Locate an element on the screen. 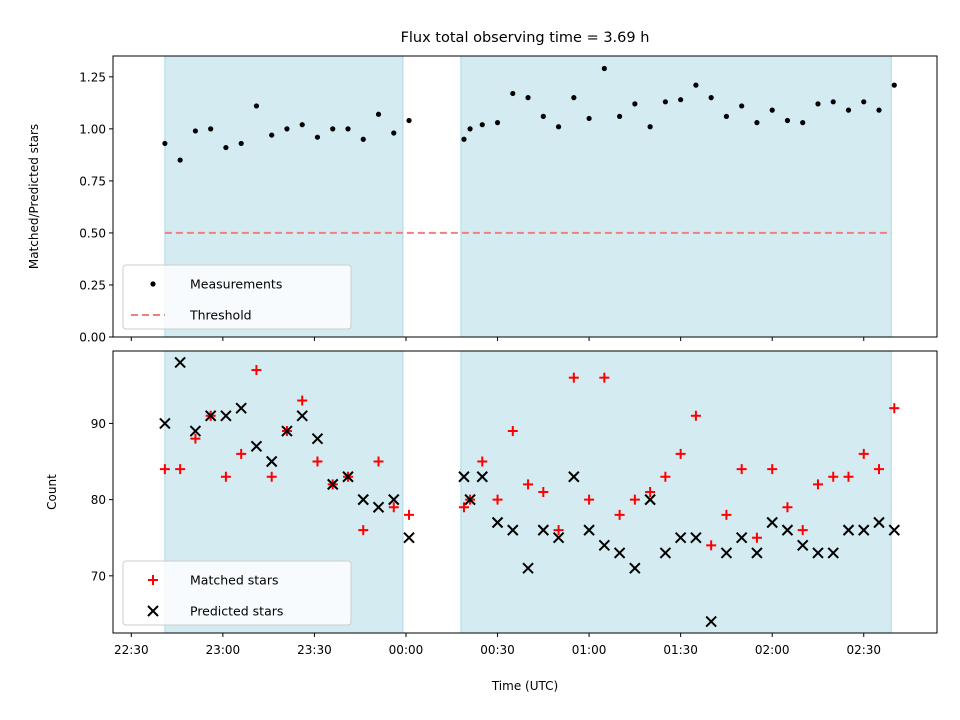 This screenshot has height=720, width=960. top-y-tick-label: 0.25 is located at coordinates (92, 285).